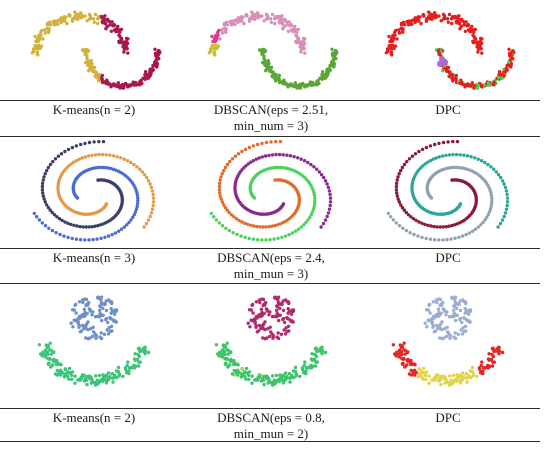  I want to click on panel-caption: DBSCAN(eps = 2.51, min_num = 3), so click(271, 118).